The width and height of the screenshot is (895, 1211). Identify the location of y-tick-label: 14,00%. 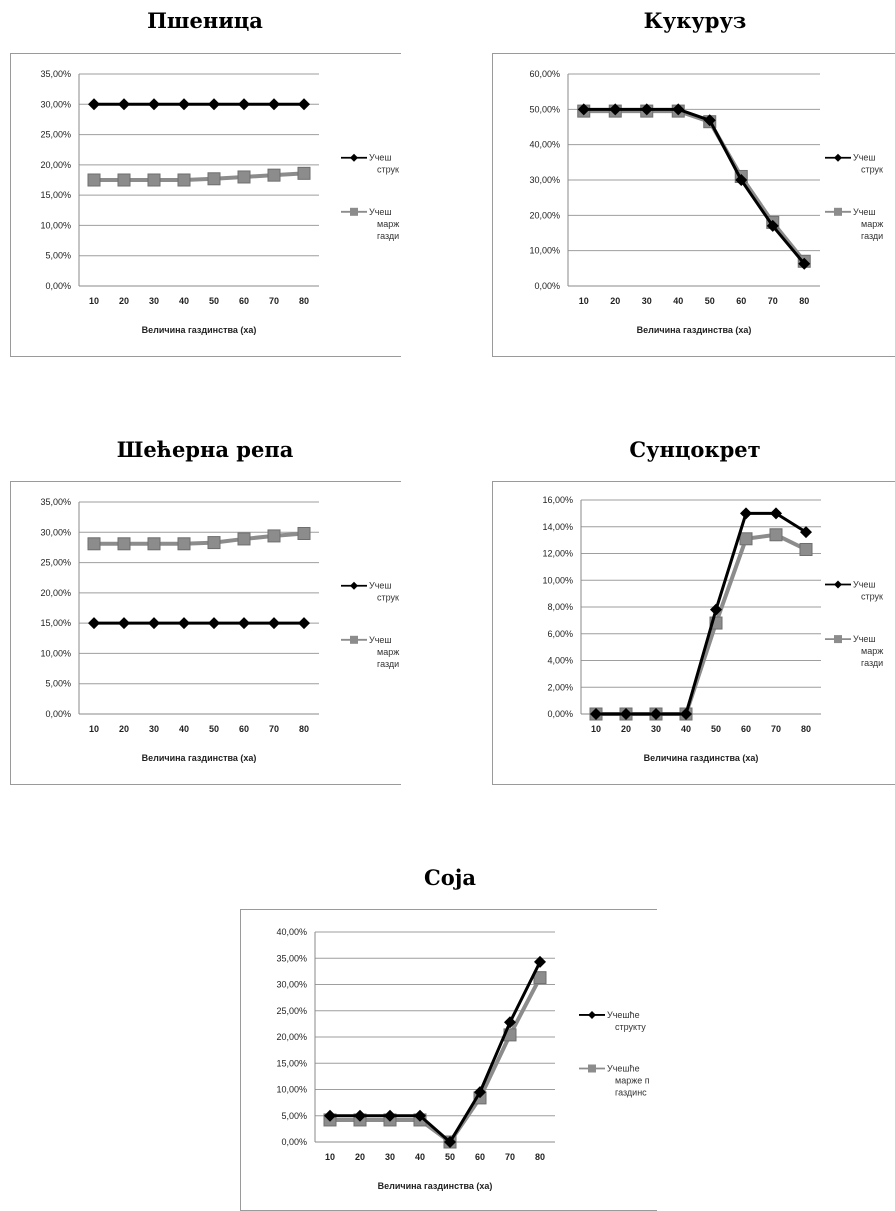
(557, 527).